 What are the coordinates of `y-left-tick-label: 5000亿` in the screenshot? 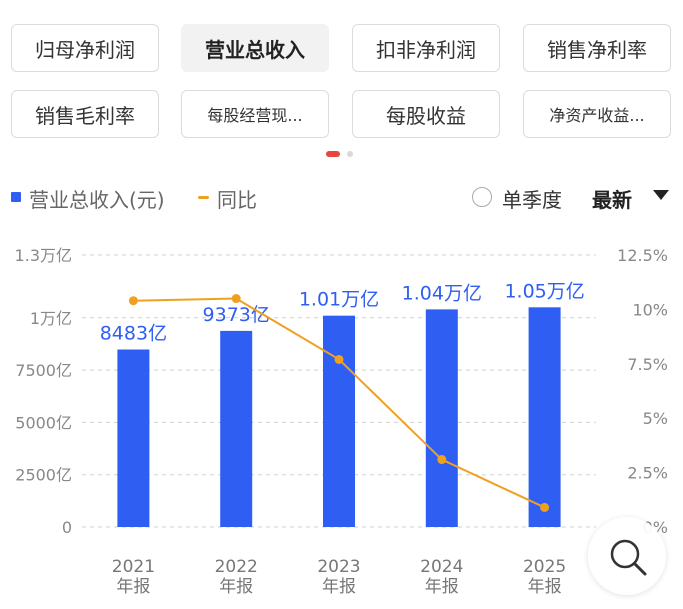 It's located at (43, 422).